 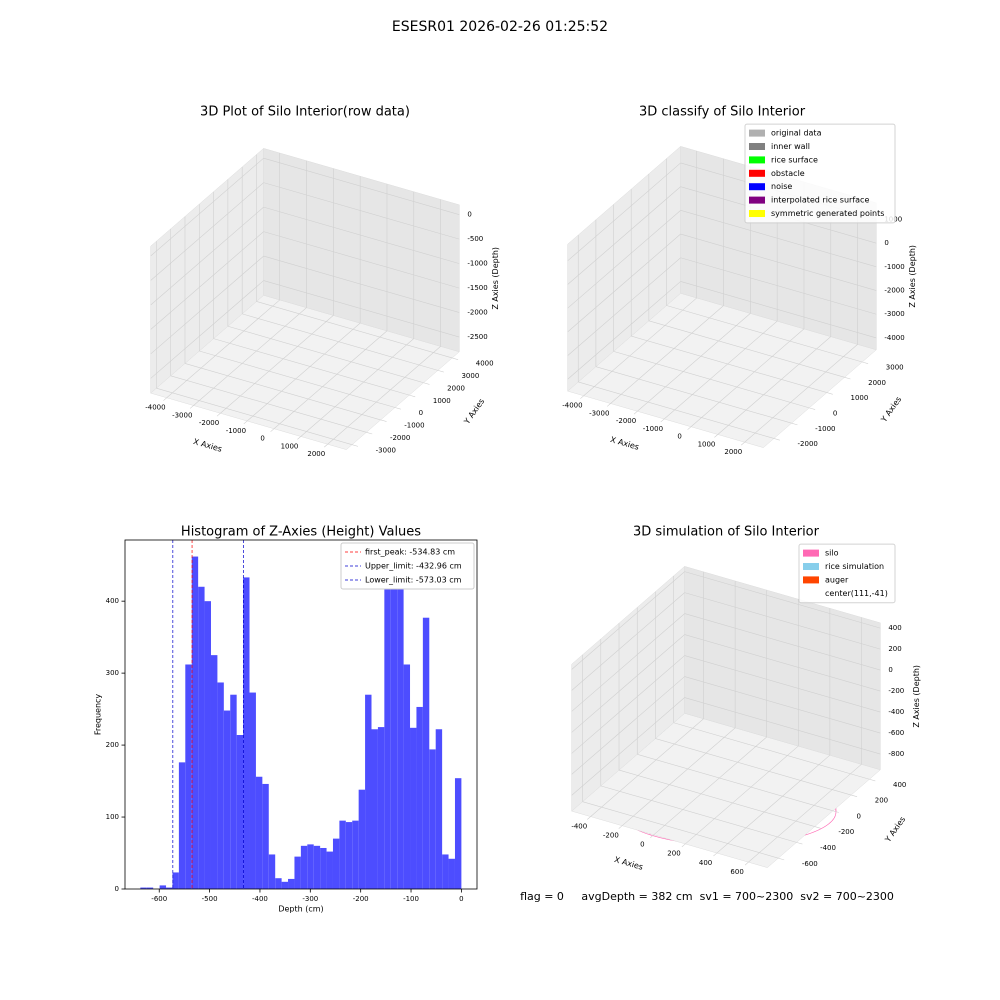 I want to click on y-tick-label: 300, so click(x=112, y=673).